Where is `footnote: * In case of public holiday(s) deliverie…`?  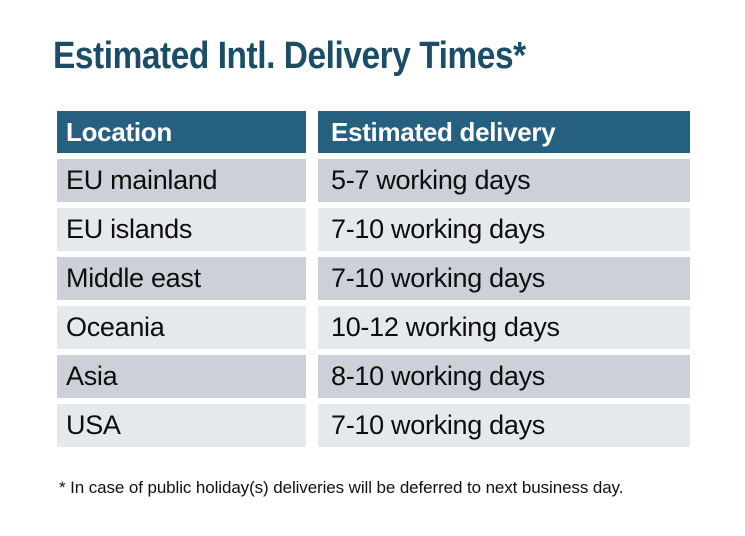
footnote: * In case of public holiday(s) deliverie… is located at coordinates (341, 487).